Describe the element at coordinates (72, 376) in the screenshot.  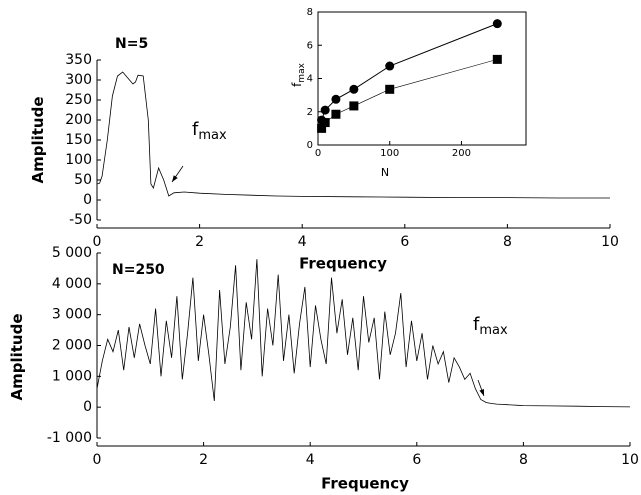
I see `y-tick-label: 1 000` at that location.